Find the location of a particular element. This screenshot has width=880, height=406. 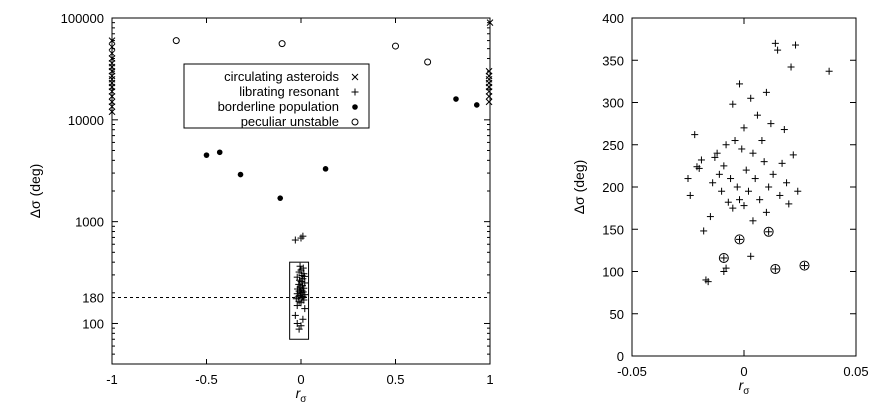

reference-line-label: 180 is located at coordinates (93, 297).